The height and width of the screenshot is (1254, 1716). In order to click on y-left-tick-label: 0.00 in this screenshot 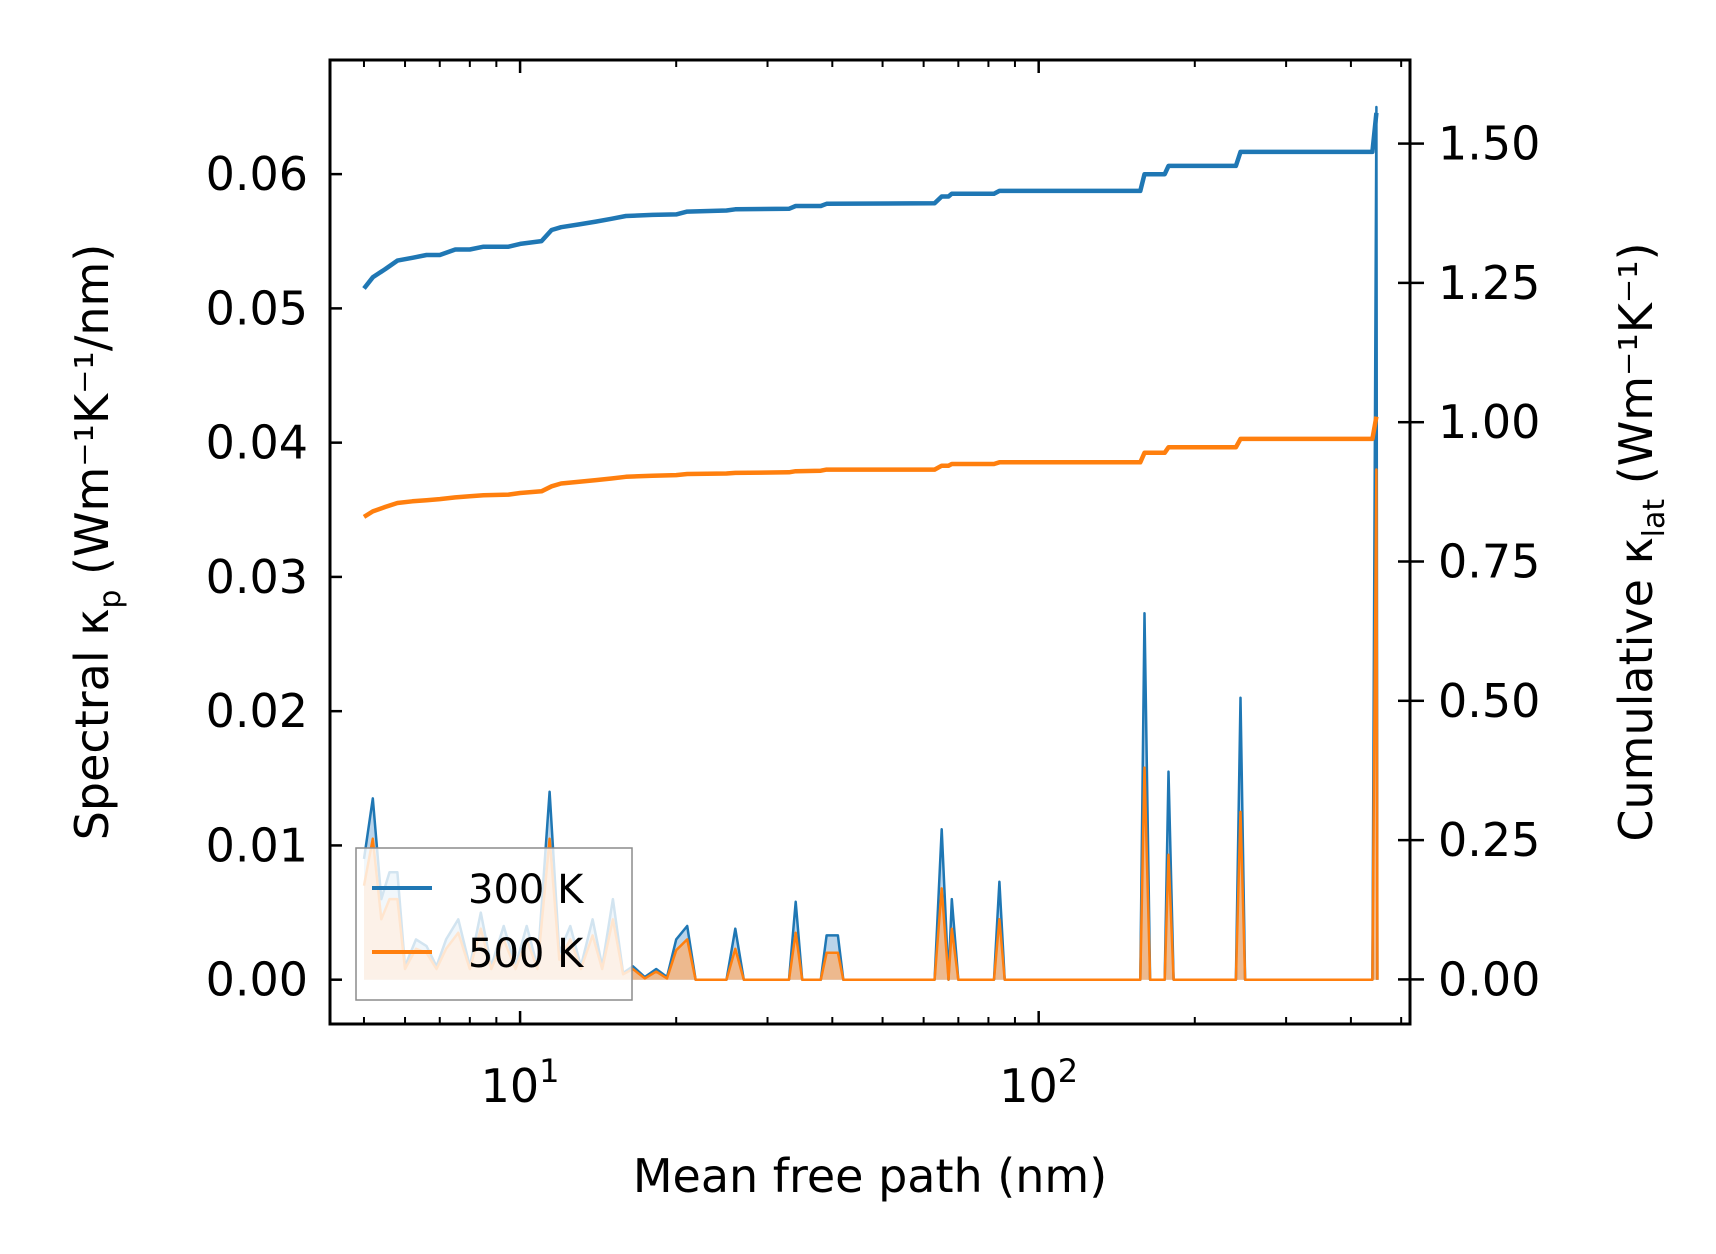, I will do `click(257, 980)`.